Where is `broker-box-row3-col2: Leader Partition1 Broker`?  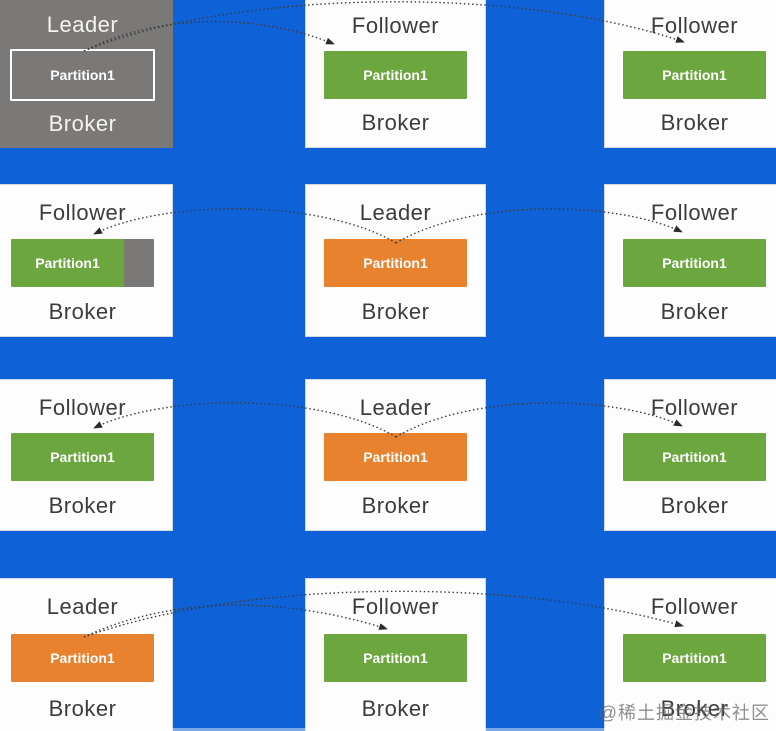 broker-box-row3-col2: Leader Partition1 Broker is located at coordinates (395, 455).